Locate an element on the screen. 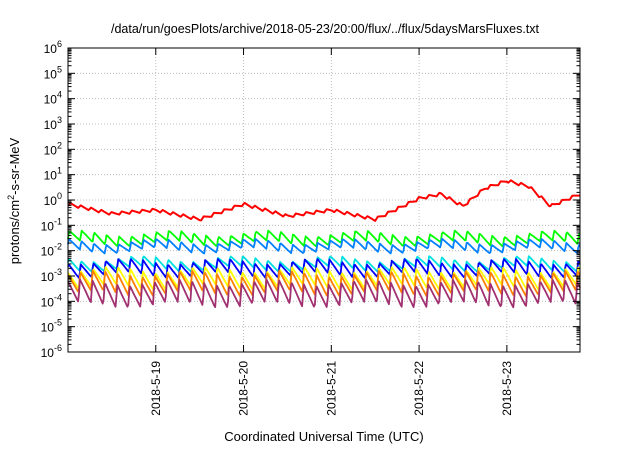 This screenshot has height=453, width=640. y-tick-label: 10⁻¹ is located at coordinates (51, 224).